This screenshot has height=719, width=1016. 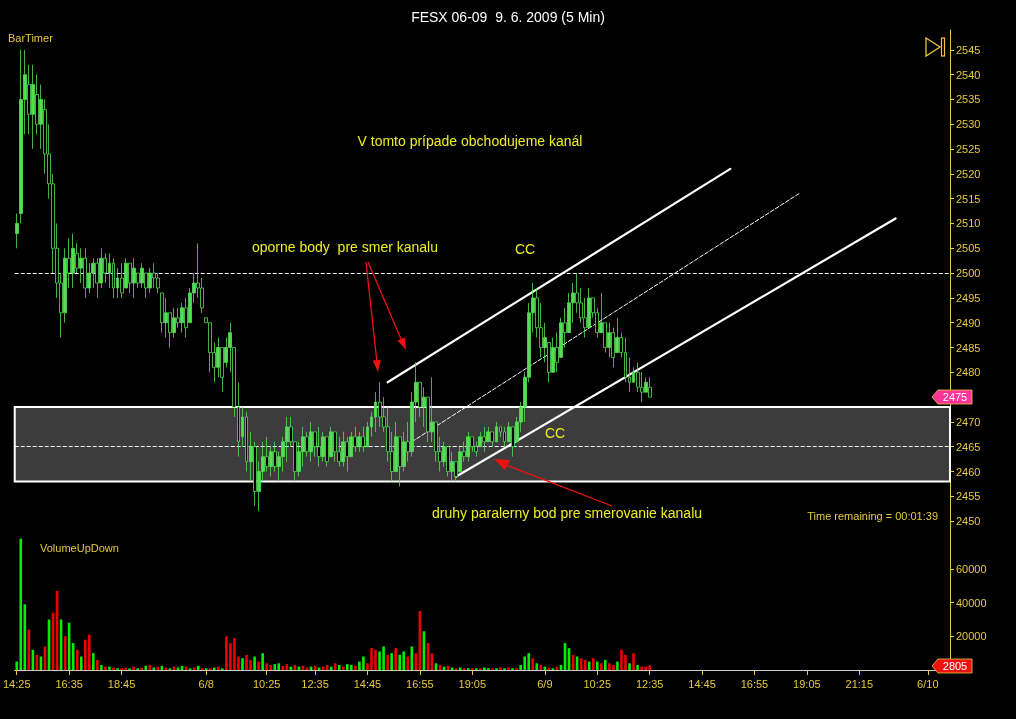 I want to click on y2-tick-label: 60000, so click(x=971, y=568).